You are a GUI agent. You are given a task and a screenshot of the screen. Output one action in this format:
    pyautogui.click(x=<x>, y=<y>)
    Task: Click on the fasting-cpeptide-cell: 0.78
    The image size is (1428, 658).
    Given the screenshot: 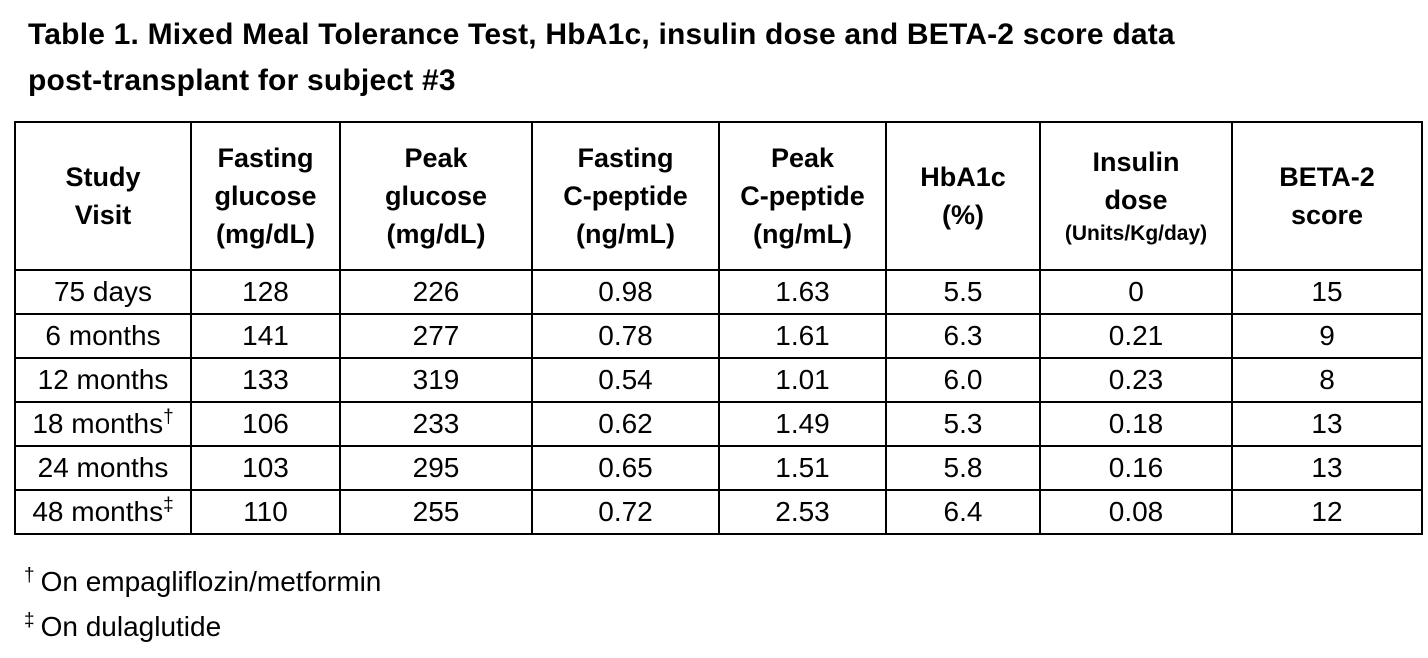 What is the action you would take?
    pyautogui.click(x=625, y=336)
    